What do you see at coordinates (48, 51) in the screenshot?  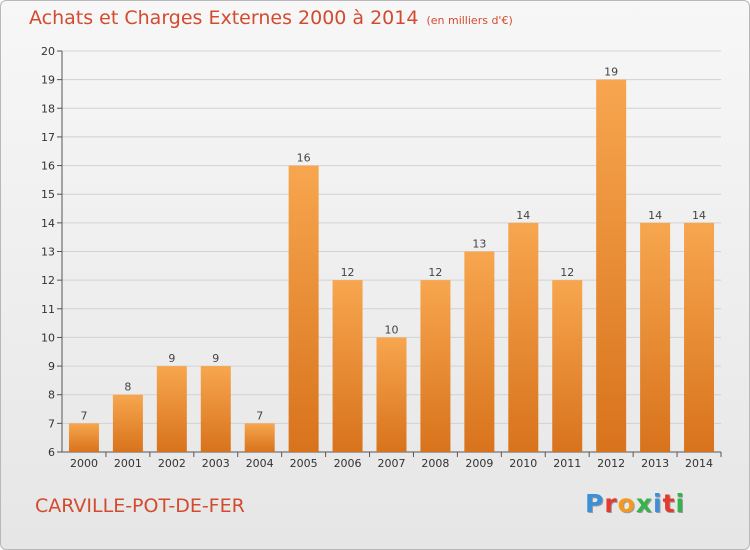 I see `y-tick-label: 20` at bounding box center [48, 51].